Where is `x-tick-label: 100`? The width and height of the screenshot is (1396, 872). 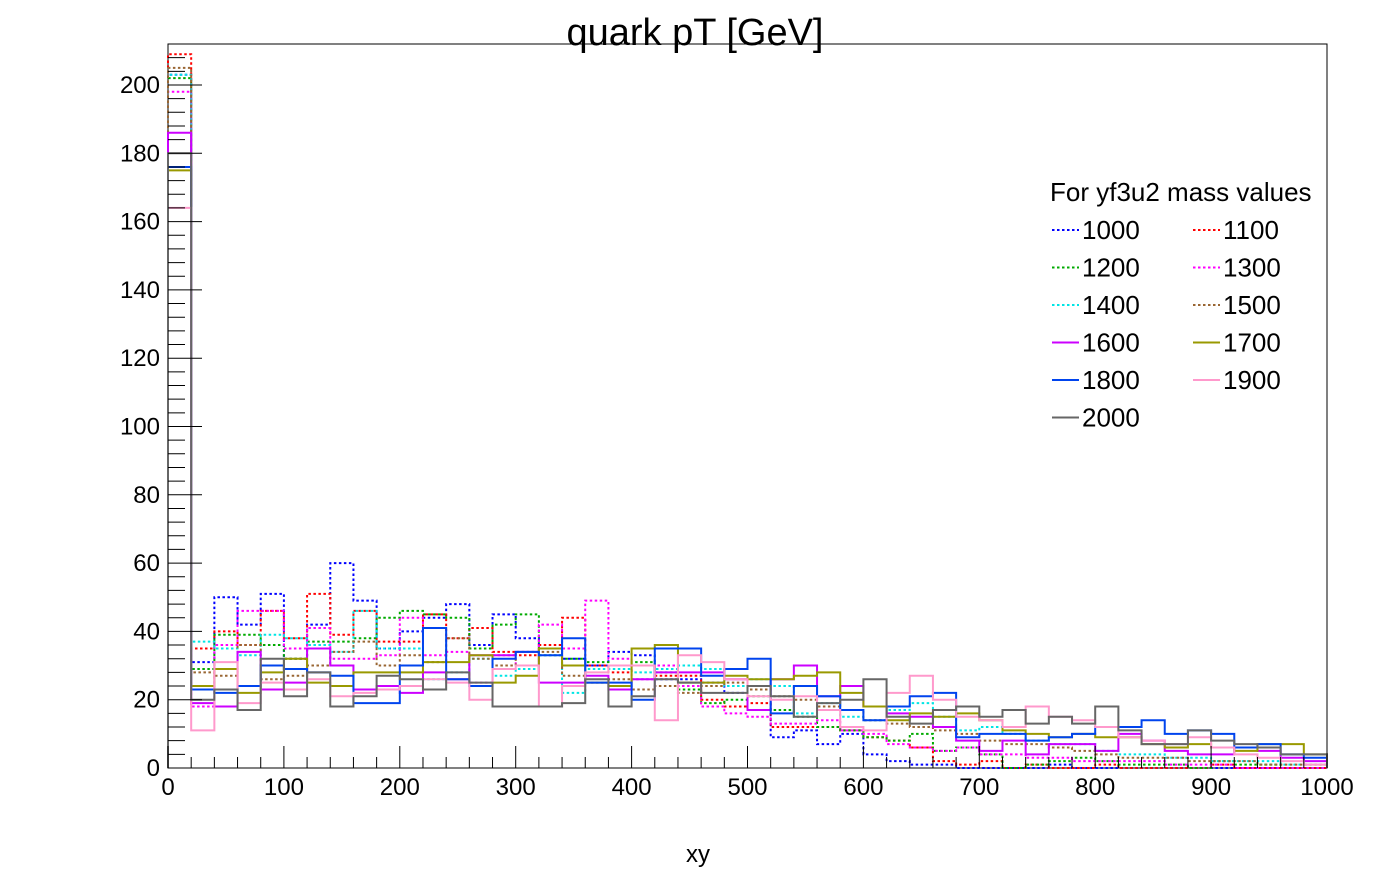
x-tick-label: 100 is located at coordinates (284, 787).